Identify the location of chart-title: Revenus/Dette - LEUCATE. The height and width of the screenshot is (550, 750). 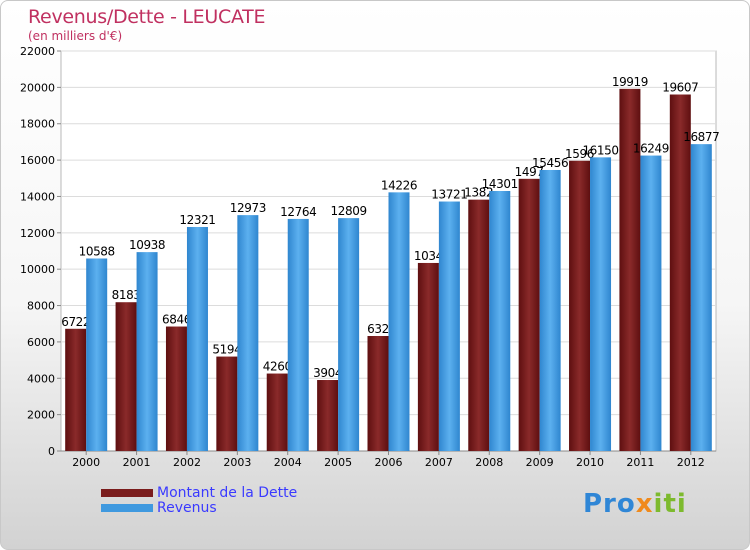
(147, 17).